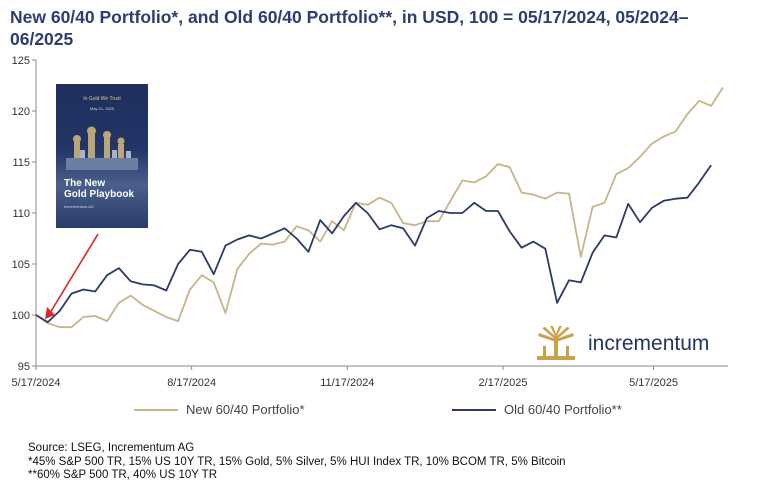 The image size is (760, 486). I want to click on y-tick-label: 120, so click(21, 112).